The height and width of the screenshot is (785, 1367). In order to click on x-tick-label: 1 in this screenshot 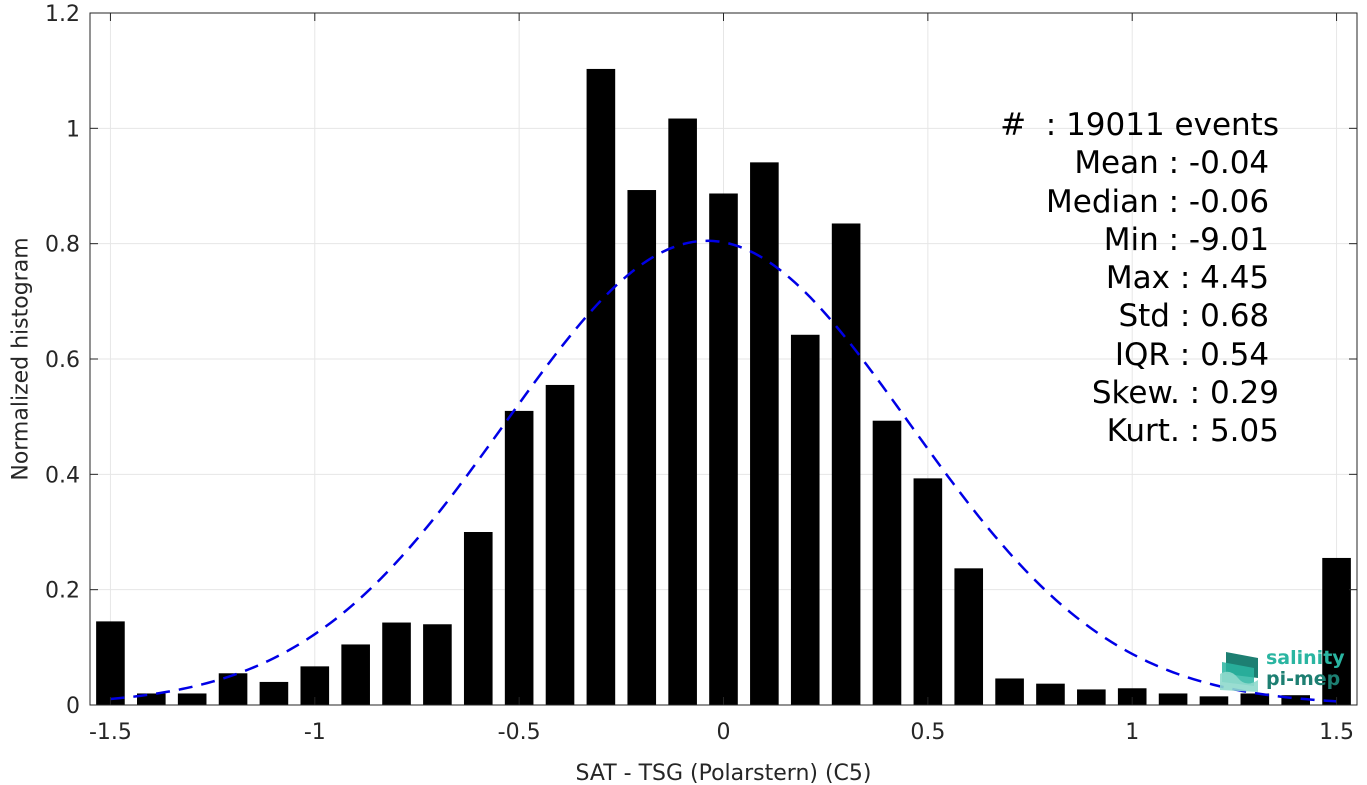, I will do `click(1132, 732)`.